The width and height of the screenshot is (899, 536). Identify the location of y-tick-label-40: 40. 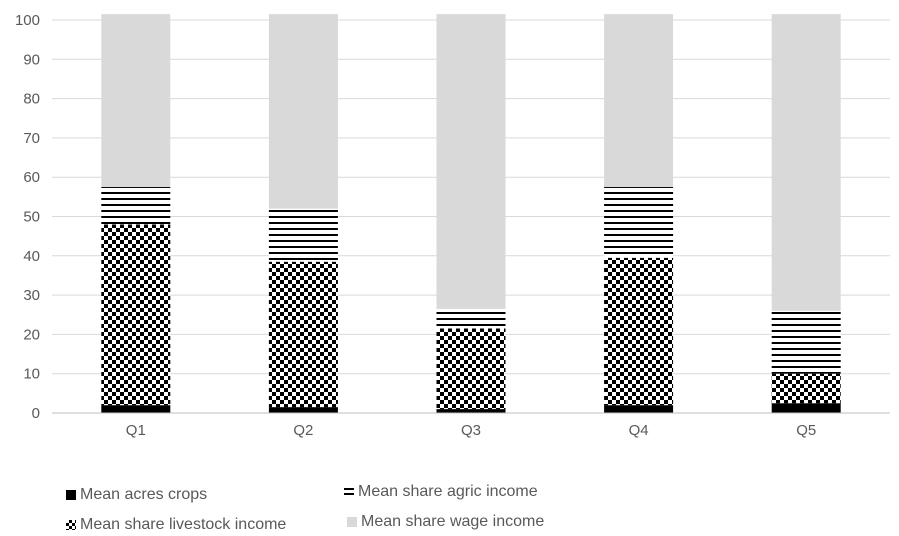
(31, 256).